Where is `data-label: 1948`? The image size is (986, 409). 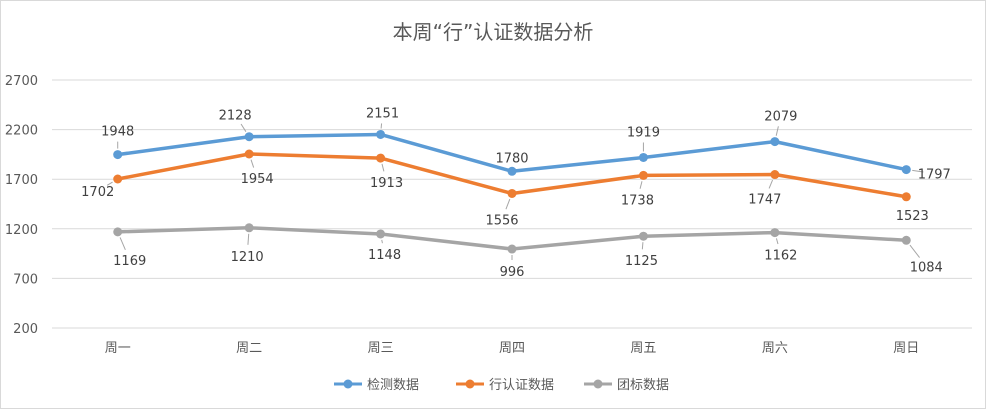
data-label: 1948 is located at coordinates (117, 132).